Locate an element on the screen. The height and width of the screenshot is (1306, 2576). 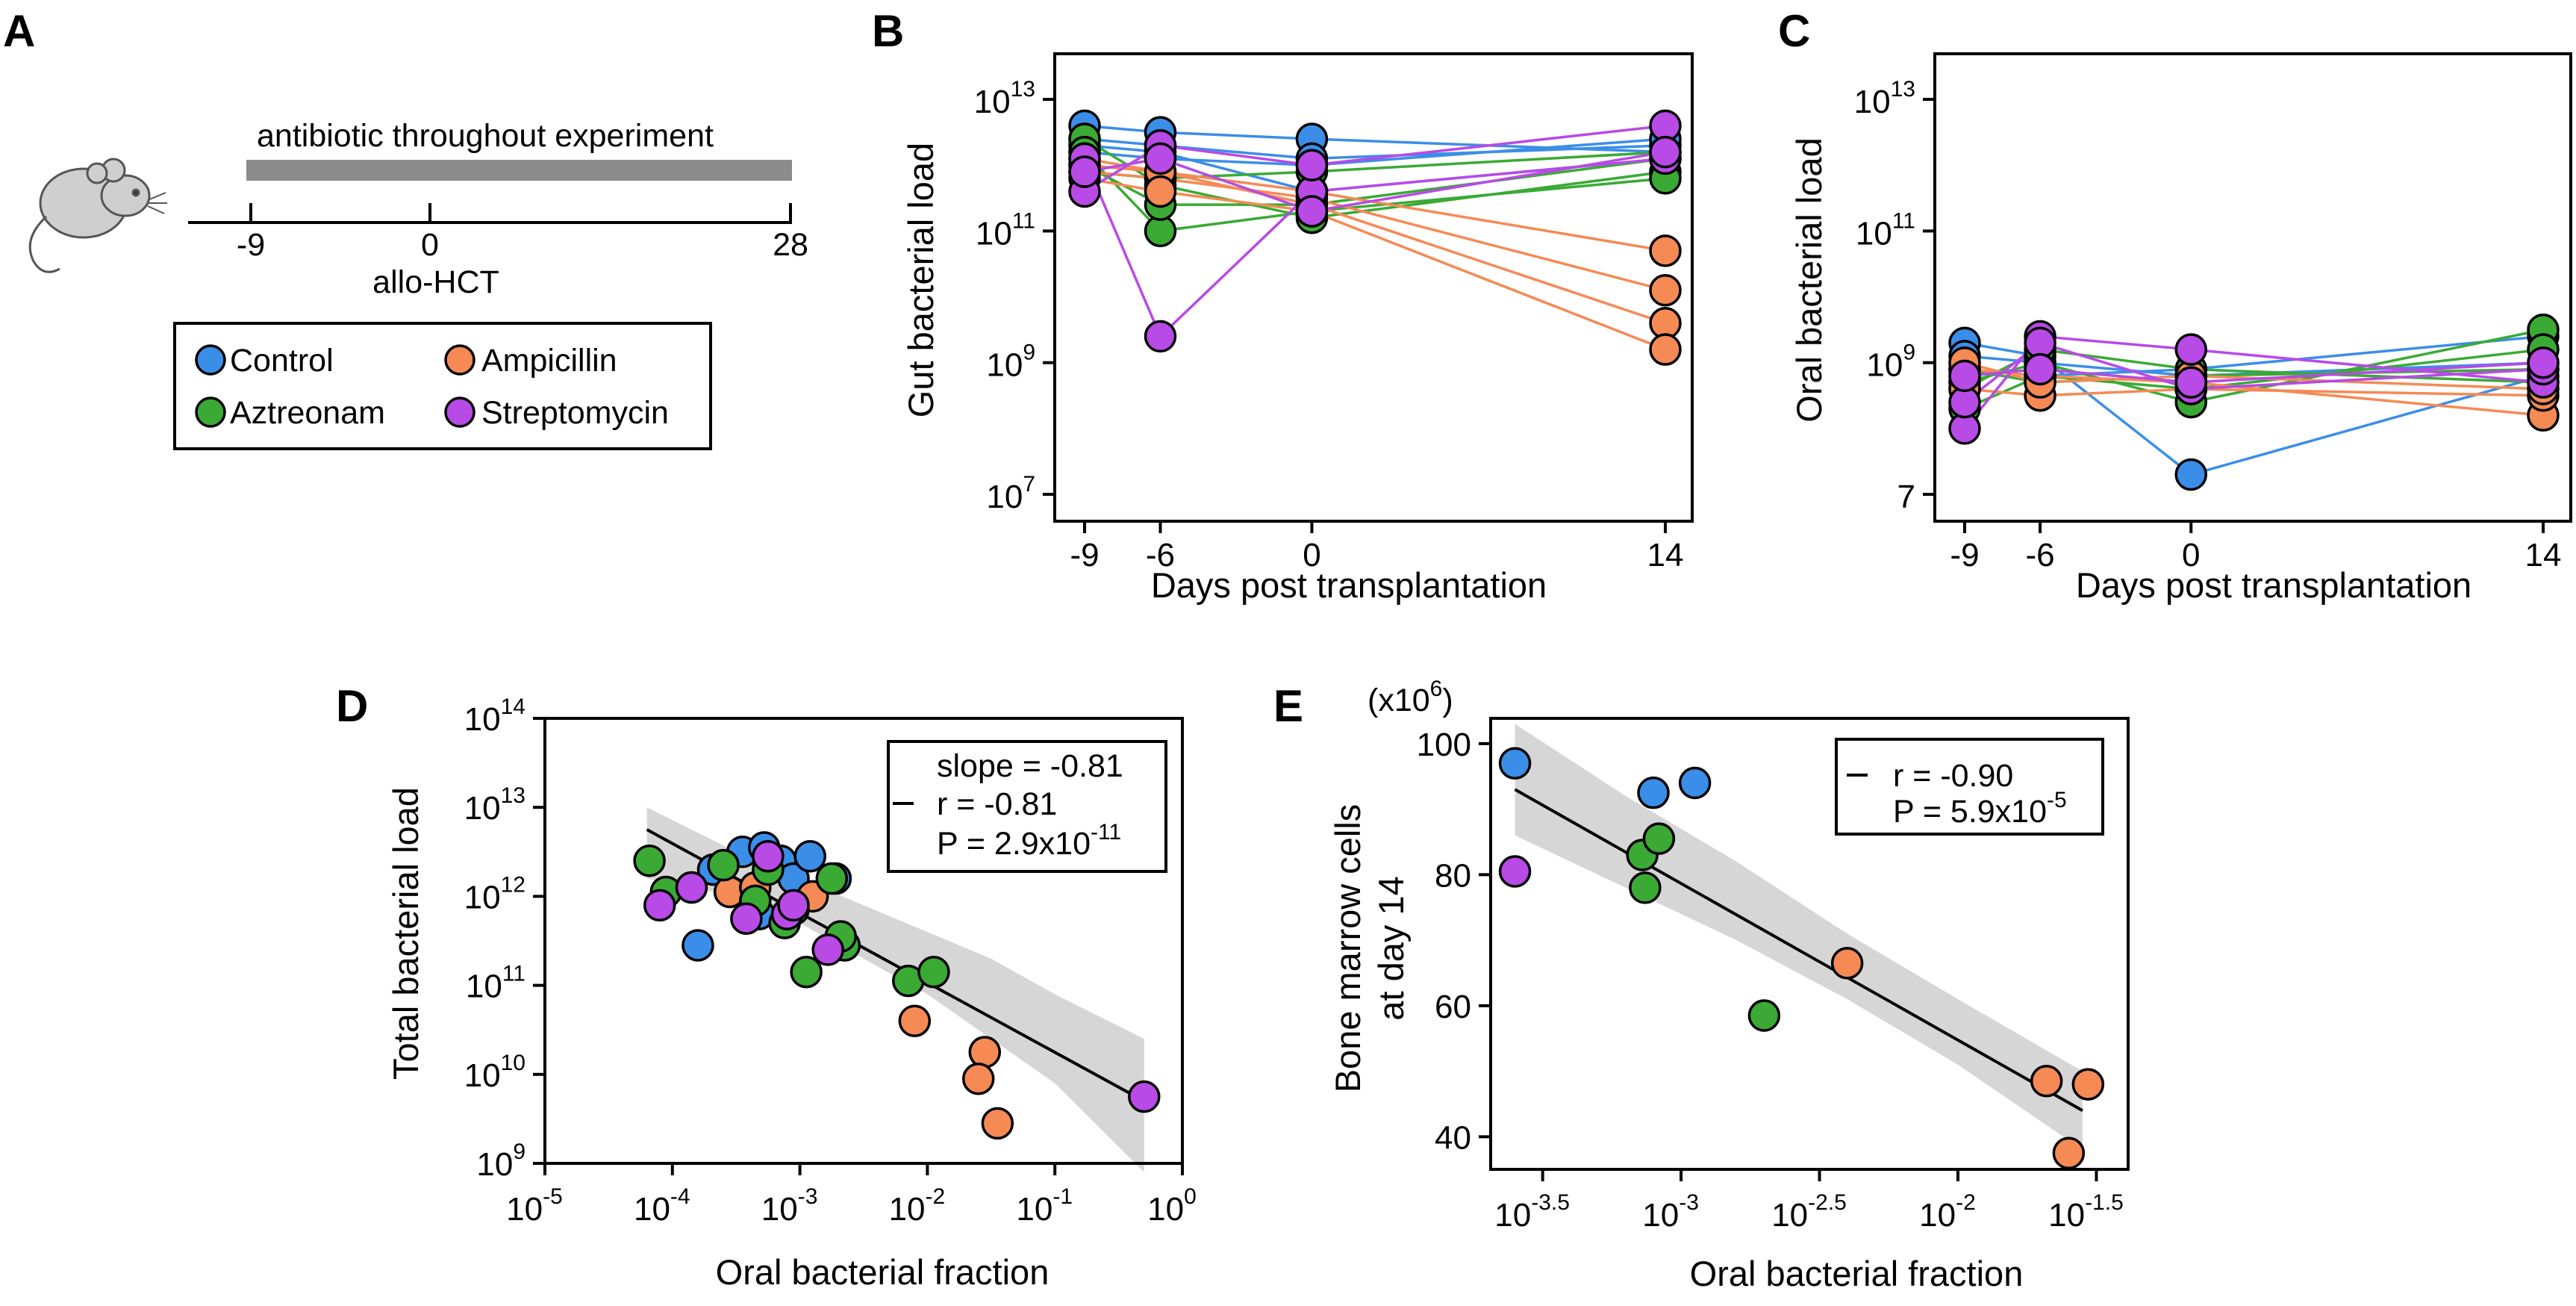
panel-d-stat-p-prefix: P = 2.9x10 is located at coordinates (1014, 844).